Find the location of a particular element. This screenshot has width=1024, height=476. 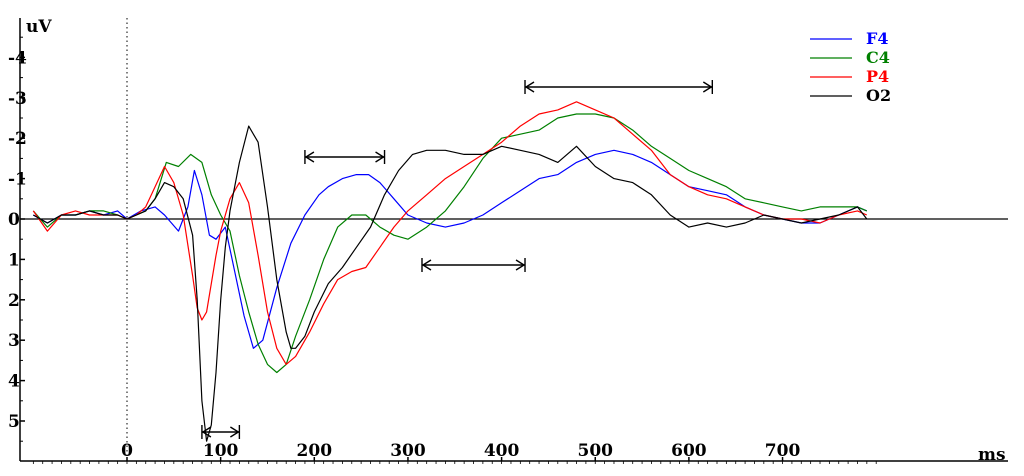

y-tick-label: -1 is located at coordinates (17, 180).